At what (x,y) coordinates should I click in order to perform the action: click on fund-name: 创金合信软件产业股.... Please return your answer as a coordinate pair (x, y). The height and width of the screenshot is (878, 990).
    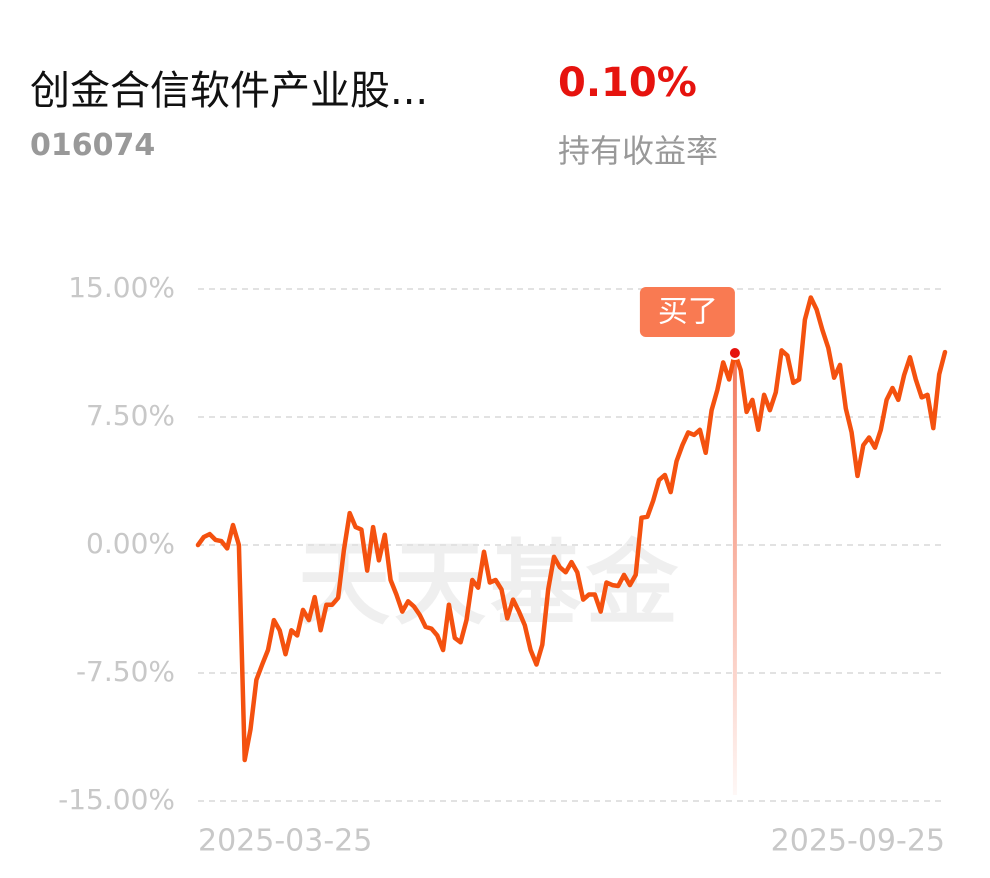
    Looking at the image, I should click on (229, 91).